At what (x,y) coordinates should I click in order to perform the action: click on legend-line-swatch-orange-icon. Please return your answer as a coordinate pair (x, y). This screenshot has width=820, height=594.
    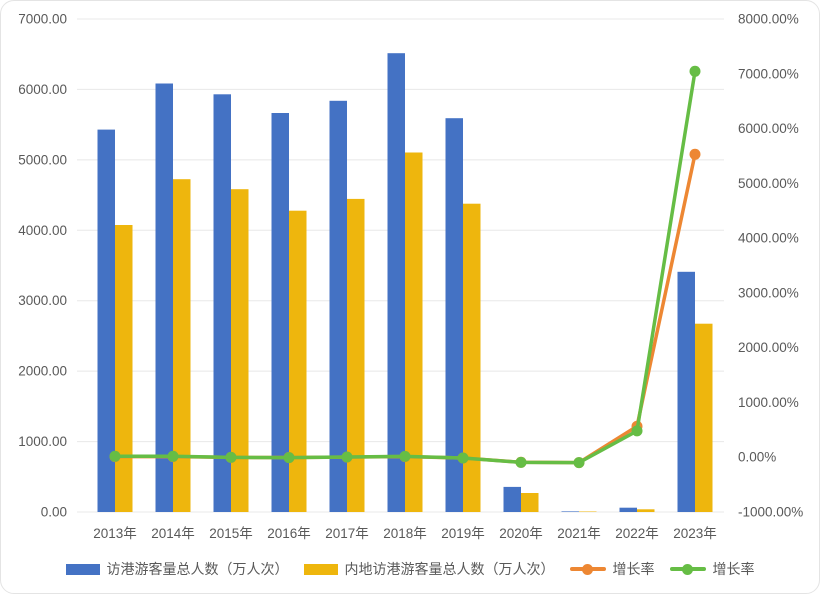
    Looking at the image, I should click on (587, 569).